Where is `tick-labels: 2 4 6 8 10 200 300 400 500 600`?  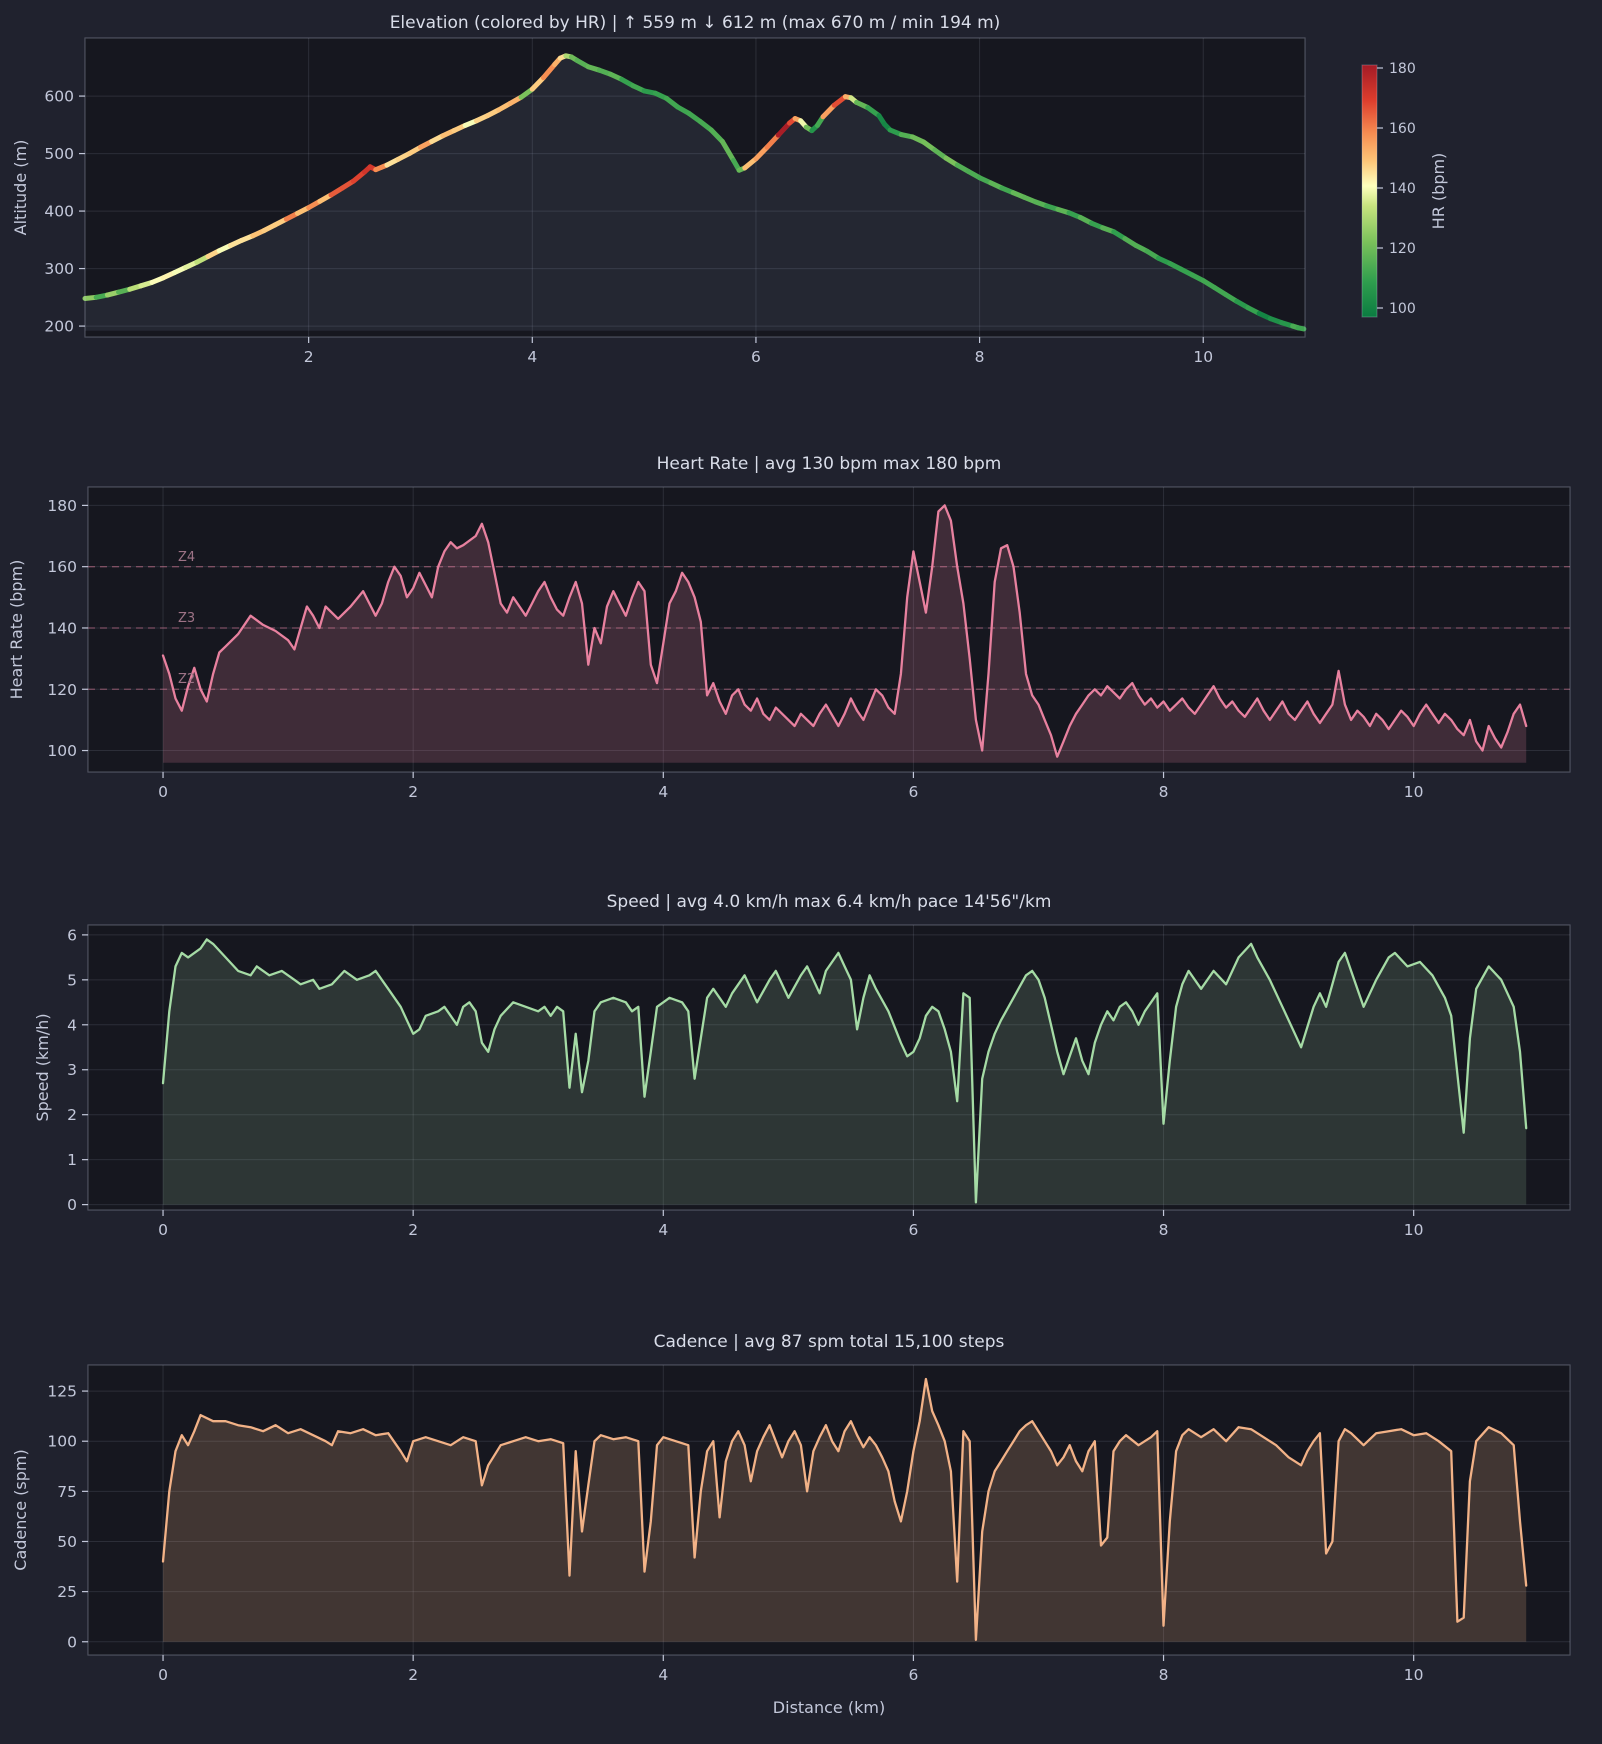
tick-labels: 2 4 6 8 10 200 300 400 500 600 is located at coordinates (628, 227).